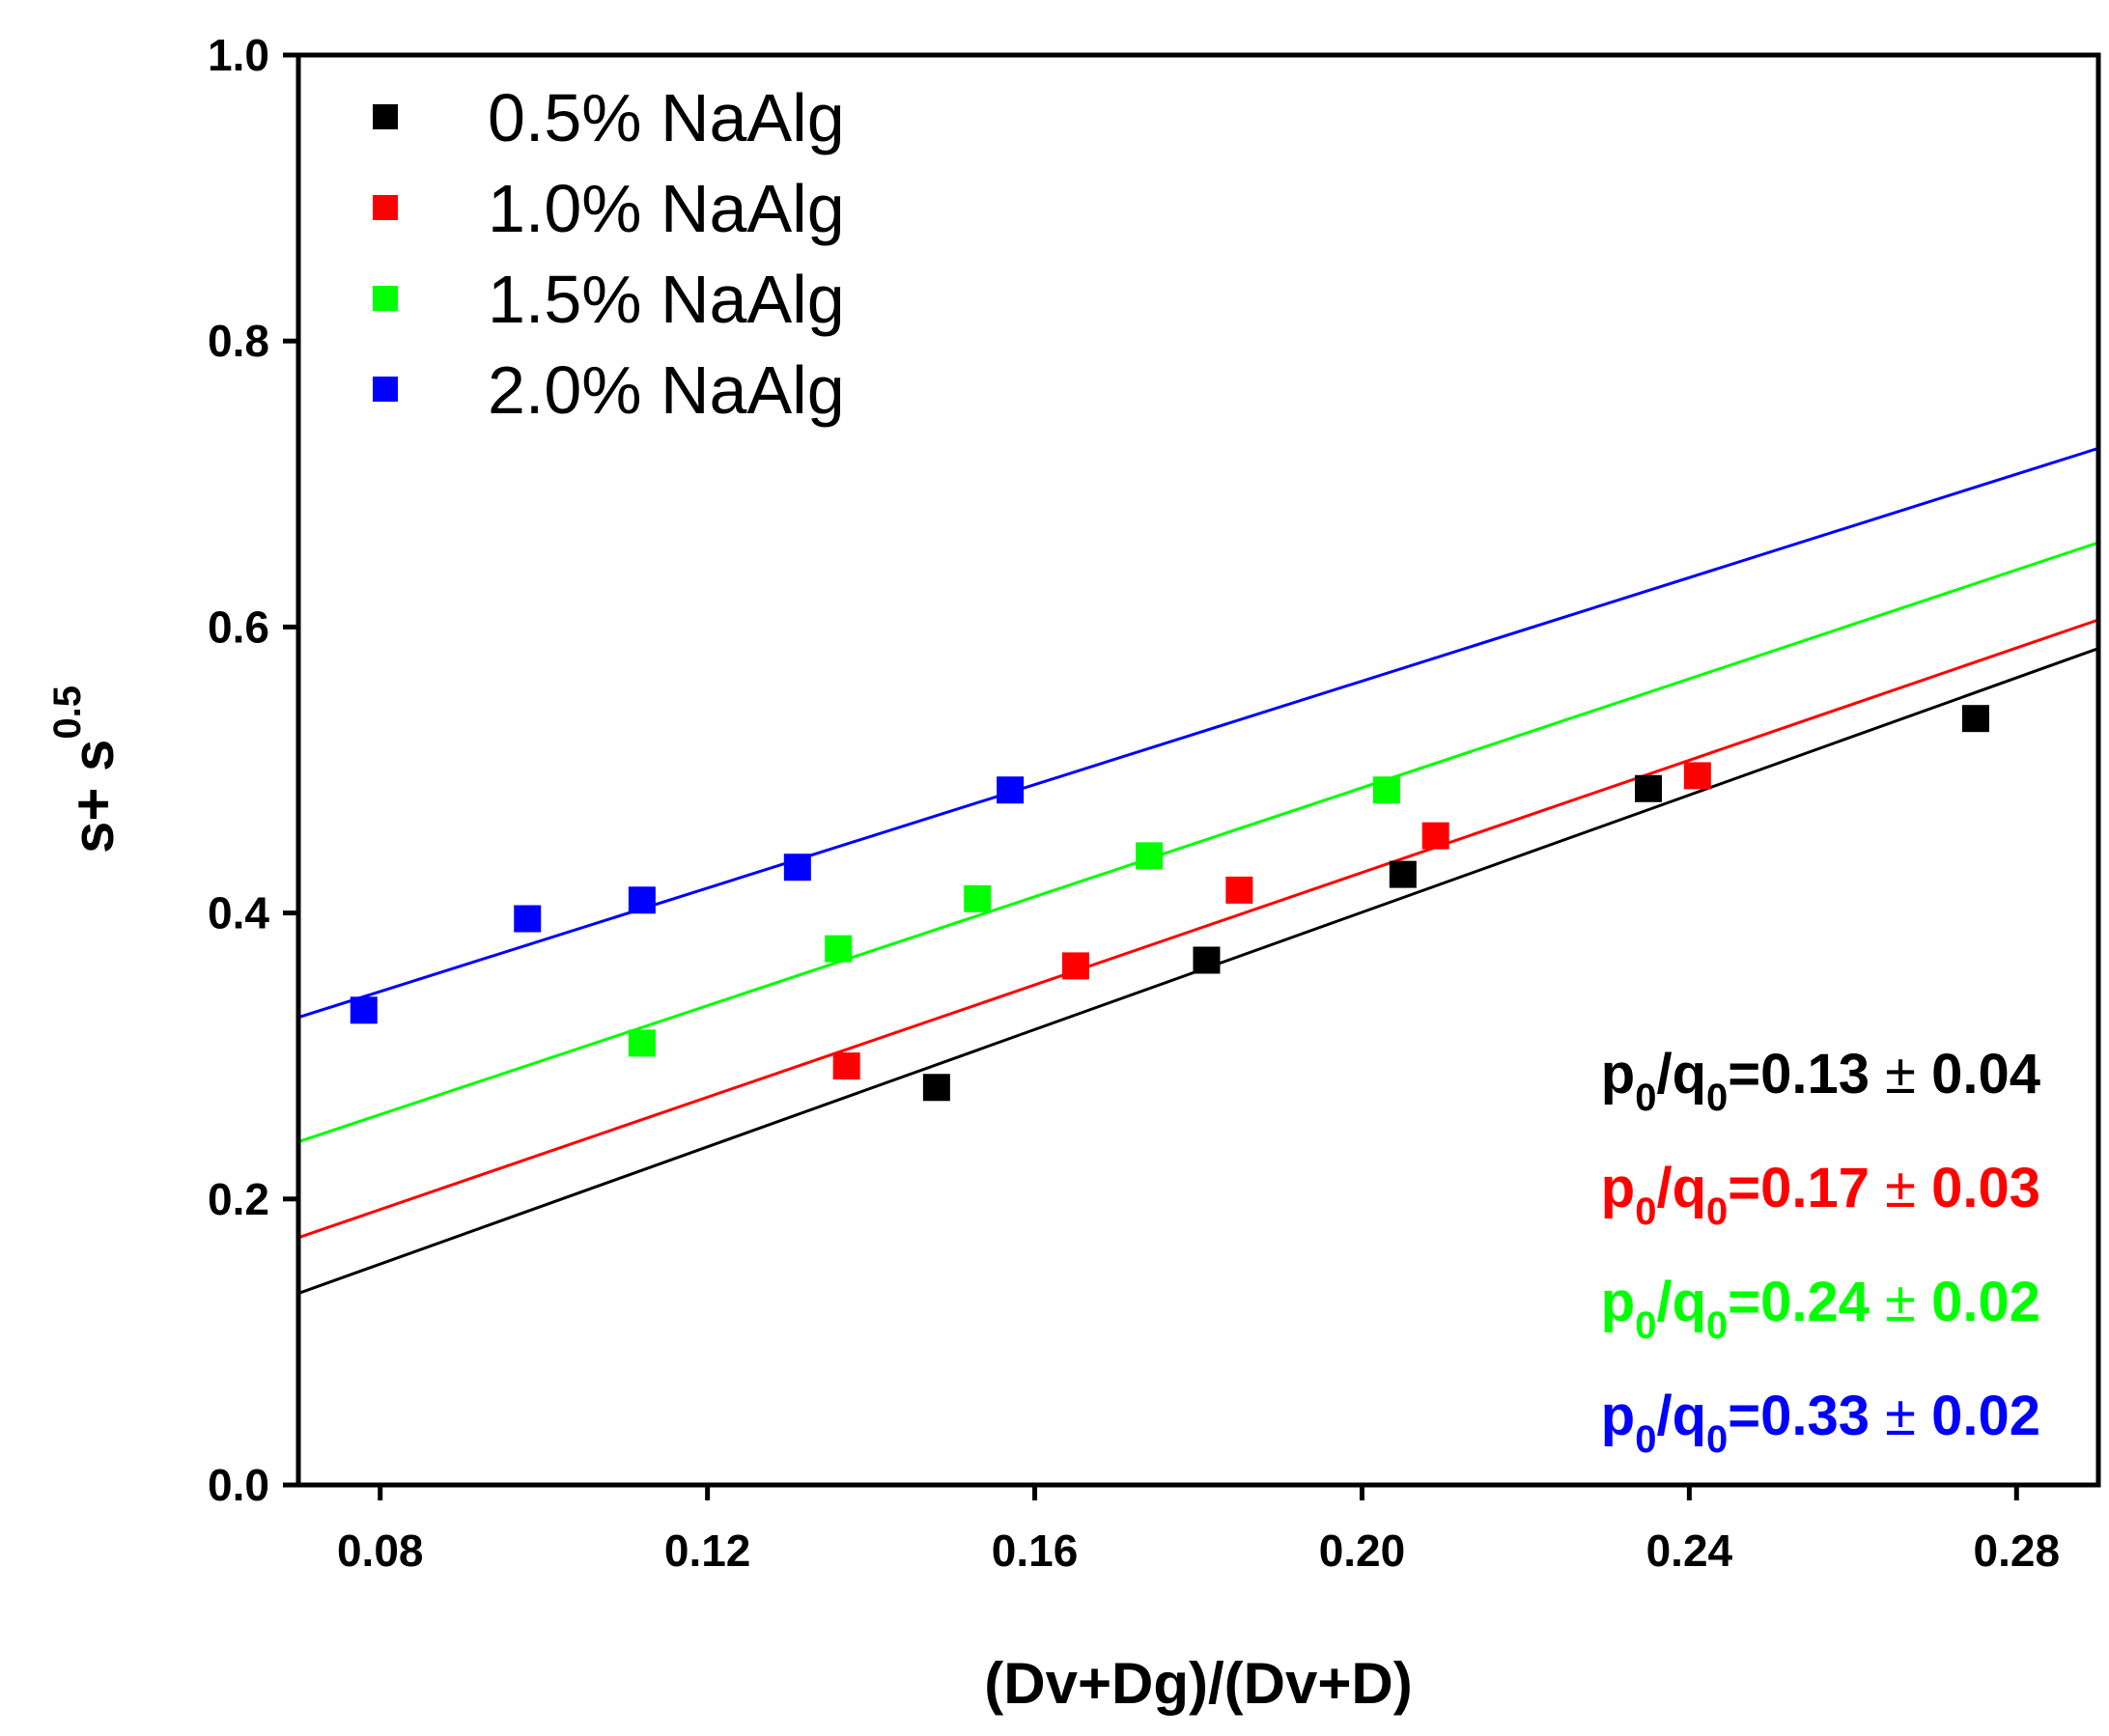  What do you see at coordinates (1363, 1551) in the screenshot?
I see `x-tick-label: 0.20` at bounding box center [1363, 1551].